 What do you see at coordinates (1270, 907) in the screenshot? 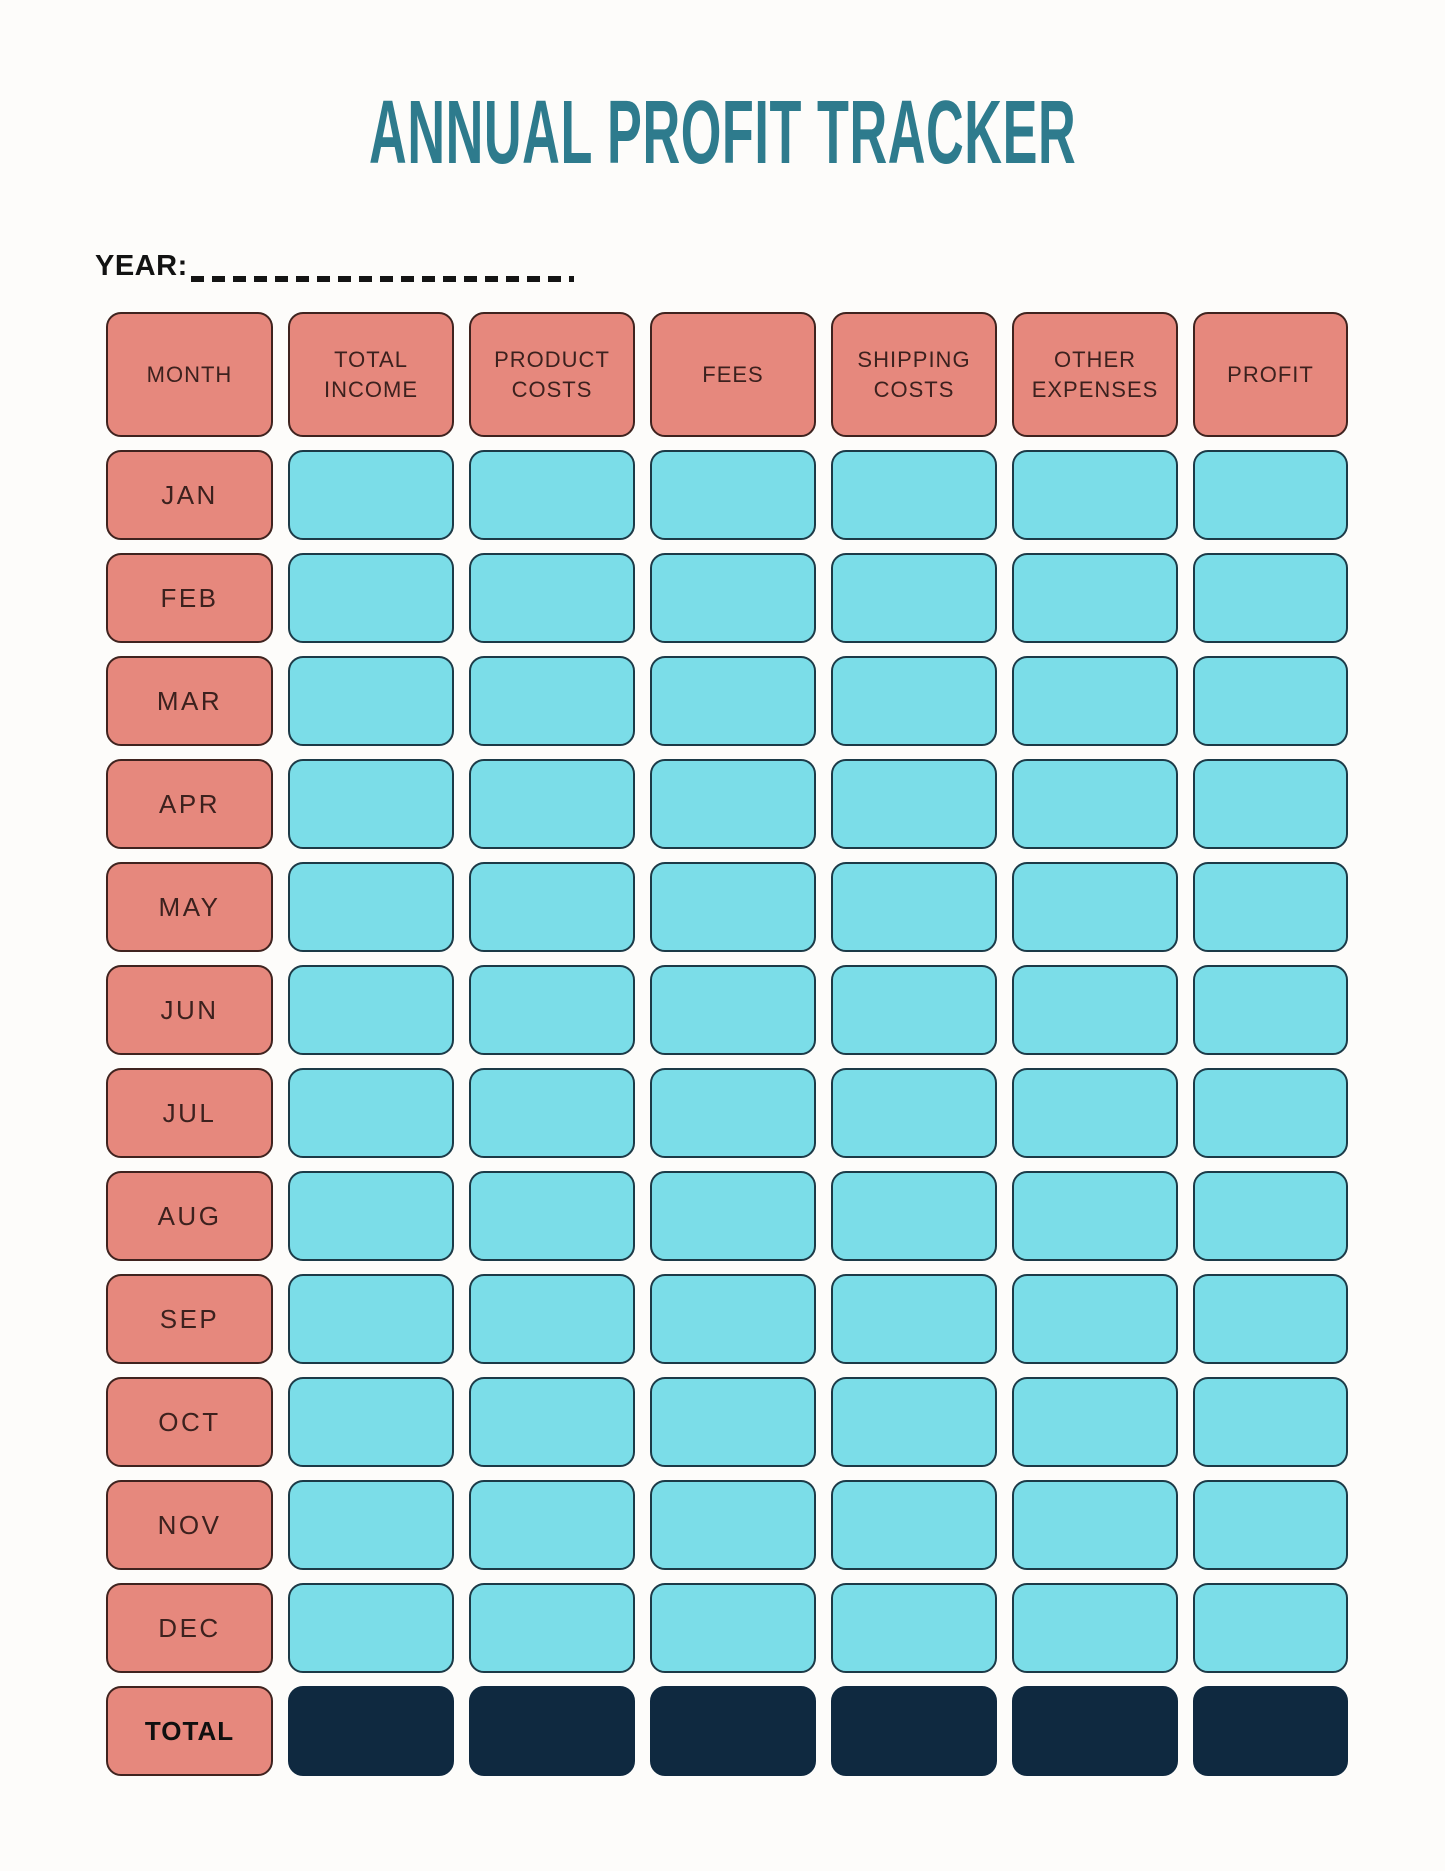
I see `cell-may-profit` at bounding box center [1270, 907].